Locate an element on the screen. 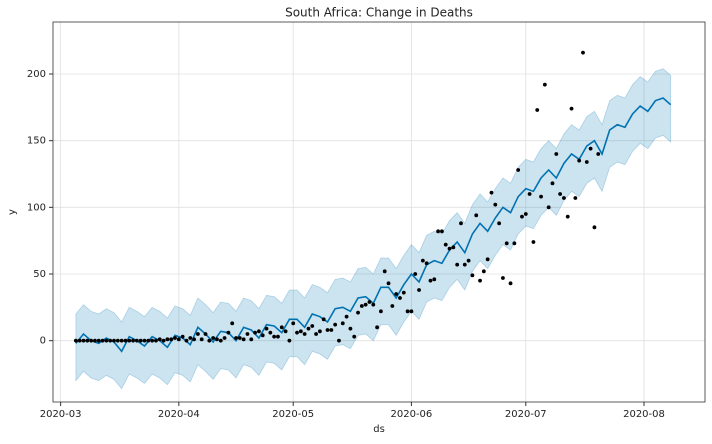  y-tick-label: 0 is located at coordinates (43, 341).